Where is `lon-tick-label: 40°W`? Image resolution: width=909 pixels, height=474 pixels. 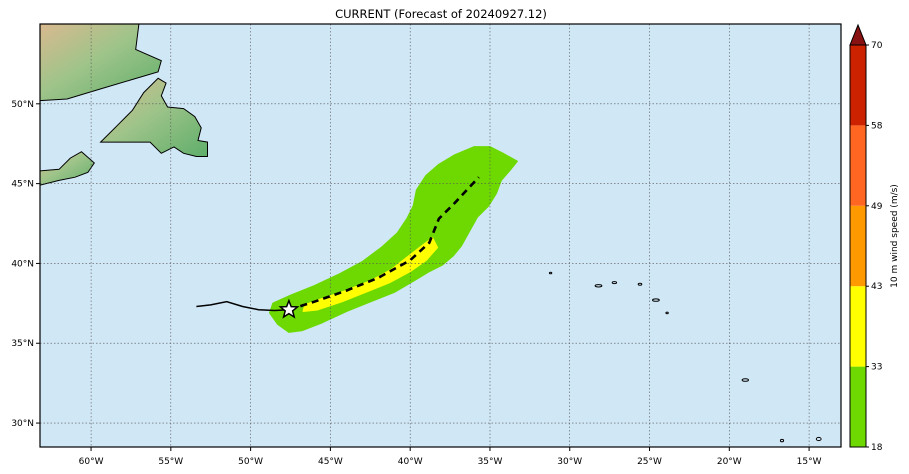 lon-tick-label: 40°W is located at coordinates (410, 462).